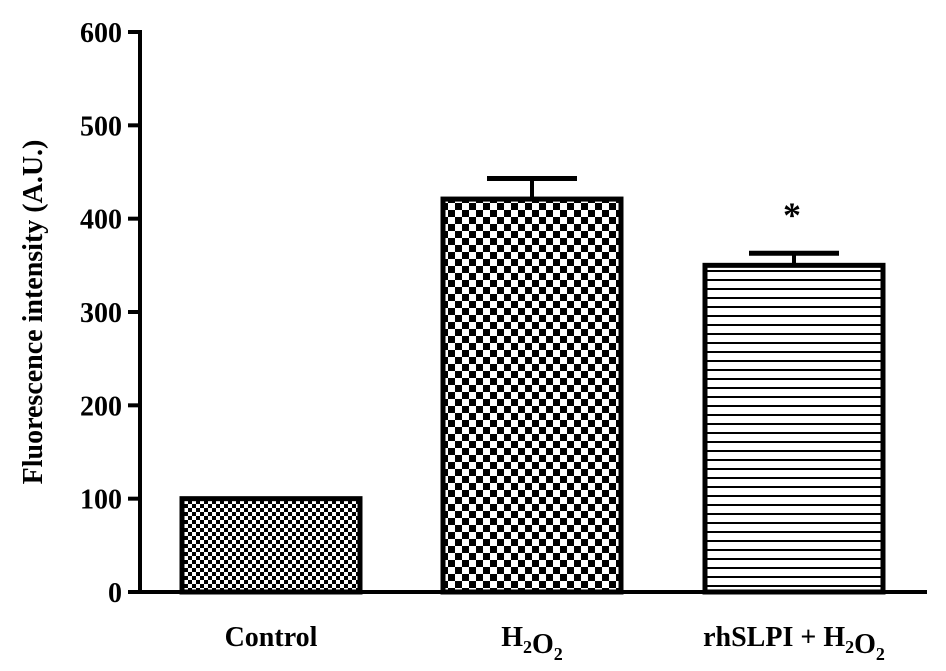 This screenshot has height=671, width=946. Describe the element at coordinates (115, 593) in the screenshot. I see `y-tick-label: 0` at that location.